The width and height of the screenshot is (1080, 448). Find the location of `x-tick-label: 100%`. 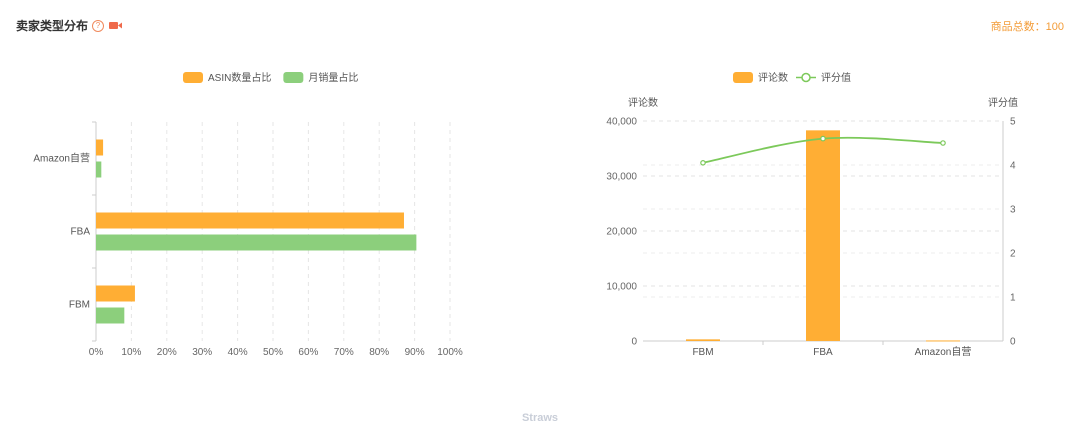

x-tick-label: 100% is located at coordinates (450, 352).